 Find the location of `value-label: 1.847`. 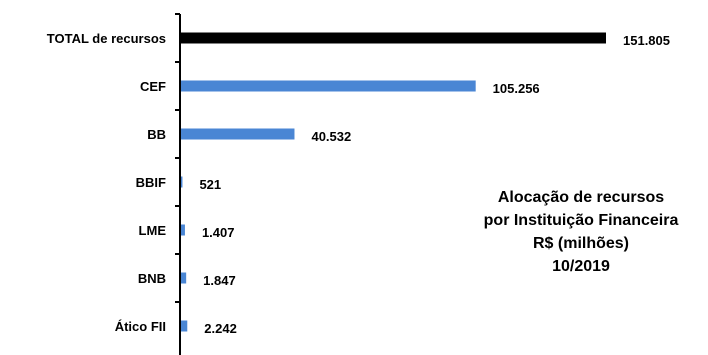

value-label: 1.847 is located at coordinates (219, 280).